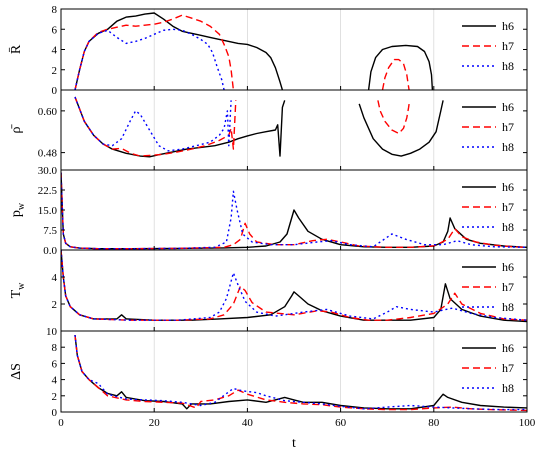  Describe the element at coordinates (50, 231) in the screenshot. I see `y-tick-label: 7.5` at that location.